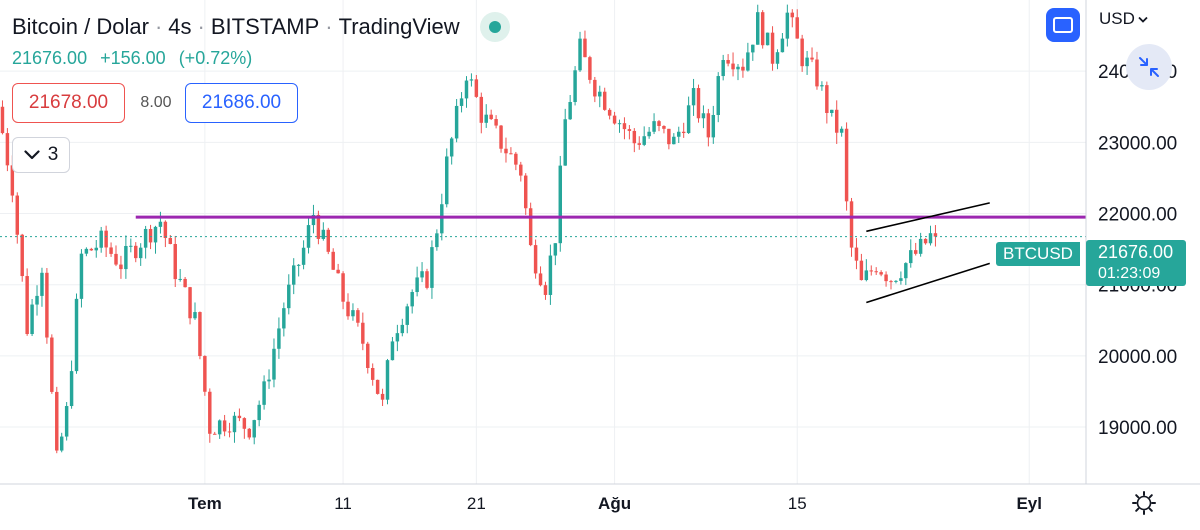  Describe the element at coordinates (1149, 67) in the screenshot. I see `collapse-arrows-icon` at that location.